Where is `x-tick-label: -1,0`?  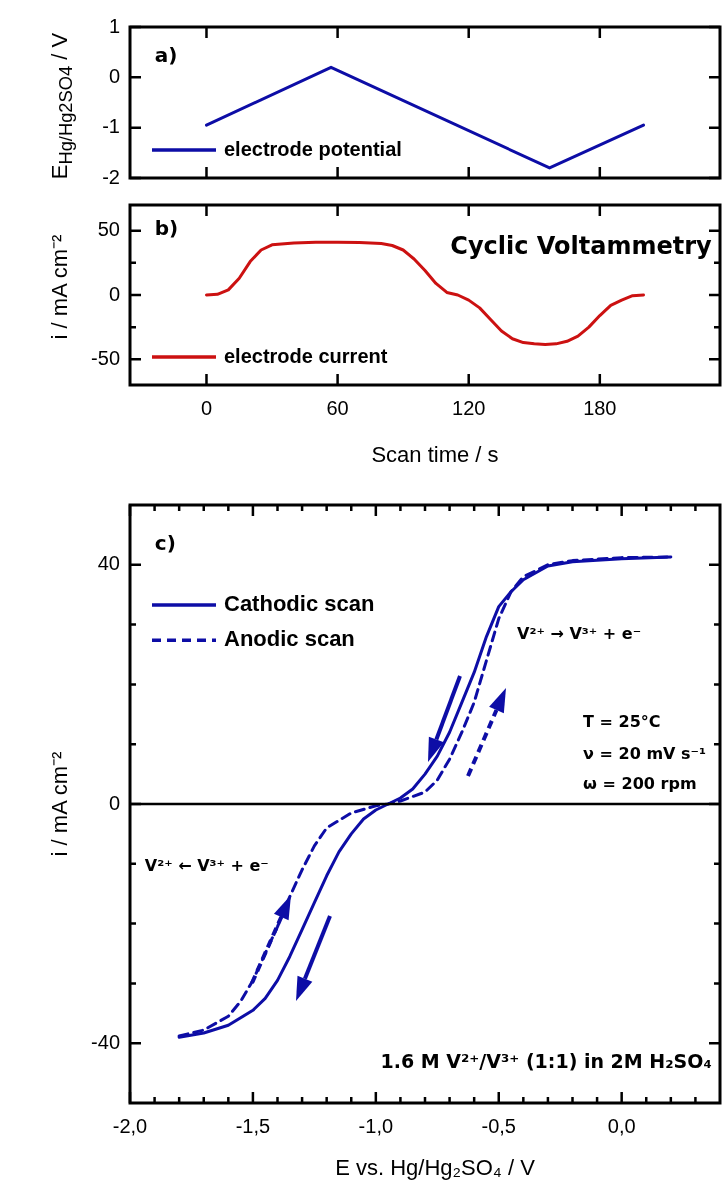 x-tick-label: -1,0 is located at coordinates (376, 1125).